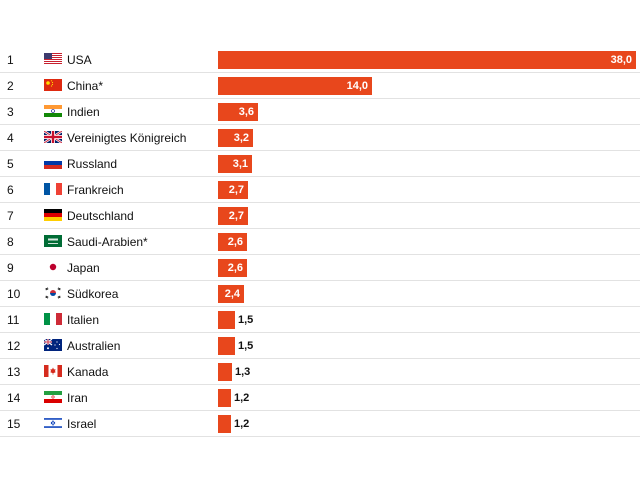 Image resolution: width=640 pixels, height=480 pixels. I want to click on bar-kanada, so click(225, 372).